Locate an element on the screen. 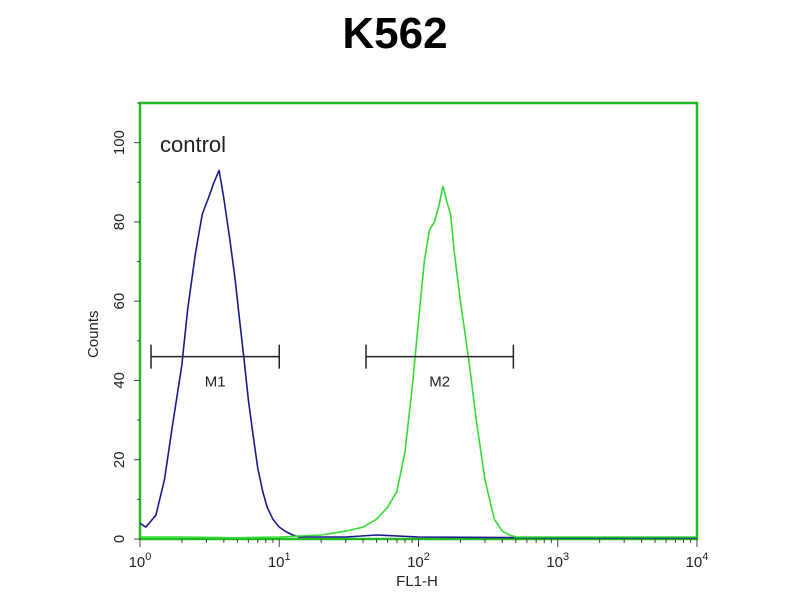 The width and height of the screenshot is (800, 600). y-tick-label: 40 is located at coordinates (119, 380).